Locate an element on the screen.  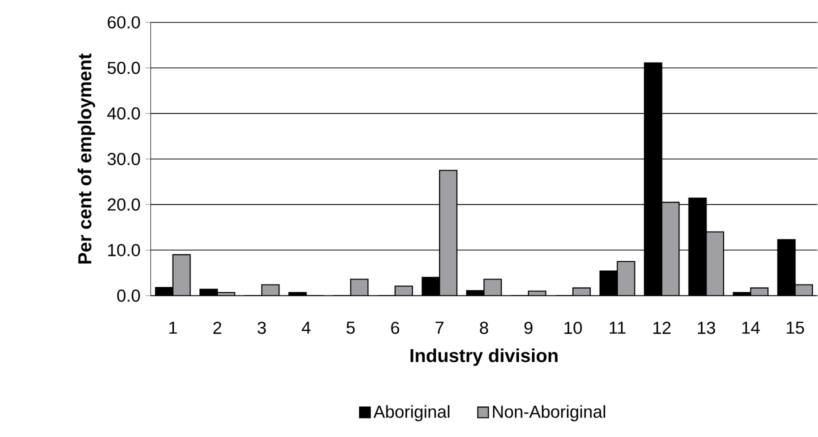
legend-label: Aboriginal is located at coordinates (412, 413).